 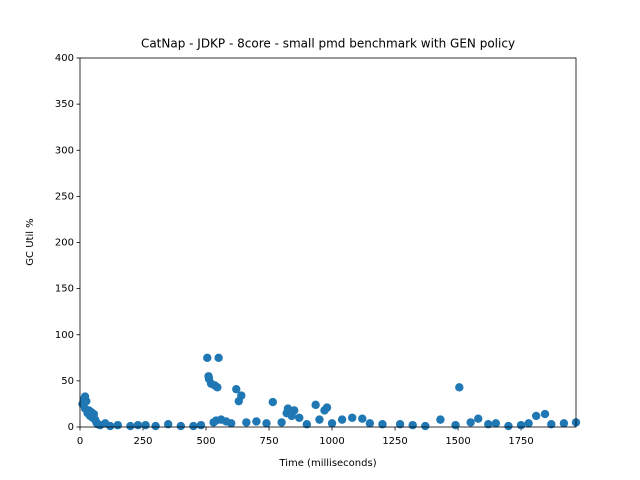 What do you see at coordinates (520, 441) in the screenshot?
I see `x-tick-label: 1750` at bounding box center [520, 441].